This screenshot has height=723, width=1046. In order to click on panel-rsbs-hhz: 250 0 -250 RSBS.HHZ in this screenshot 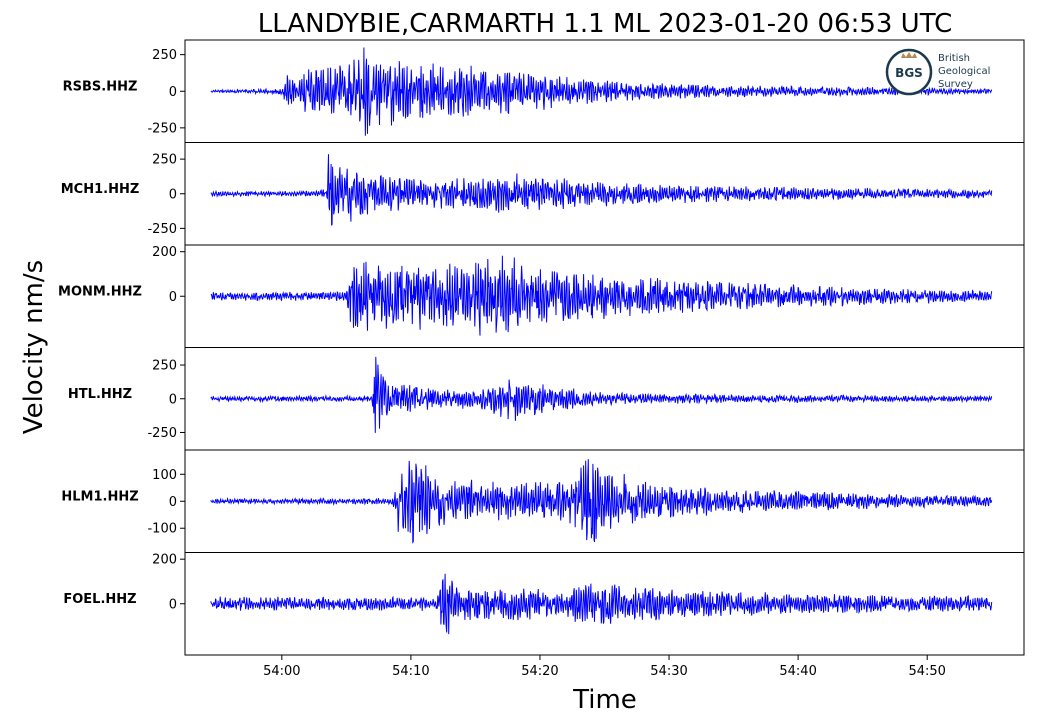, I will do `click(544, 91)`.